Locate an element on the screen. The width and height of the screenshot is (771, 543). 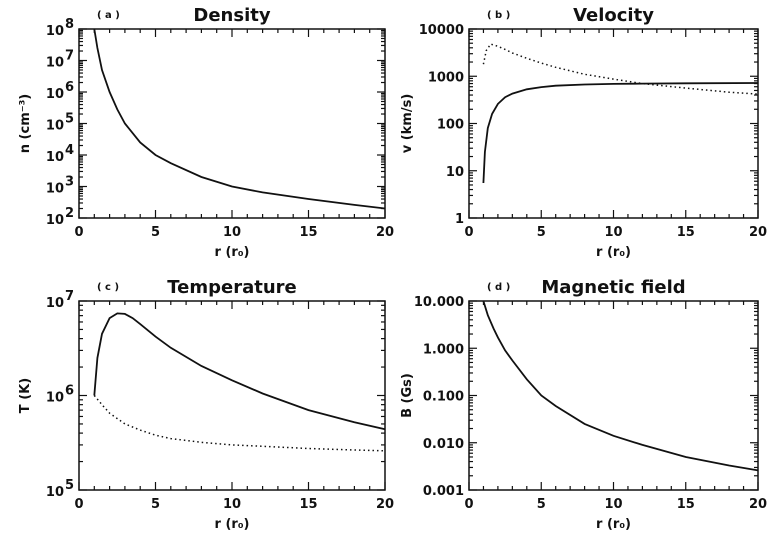
x-tick-label-a: 10 is located at coordinates (232, 232).